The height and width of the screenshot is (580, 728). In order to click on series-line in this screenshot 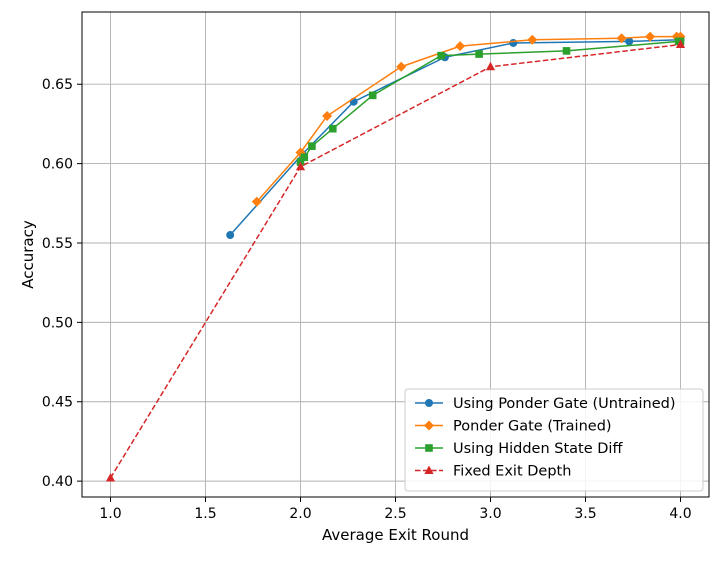, I will do `click(490, 101)`.